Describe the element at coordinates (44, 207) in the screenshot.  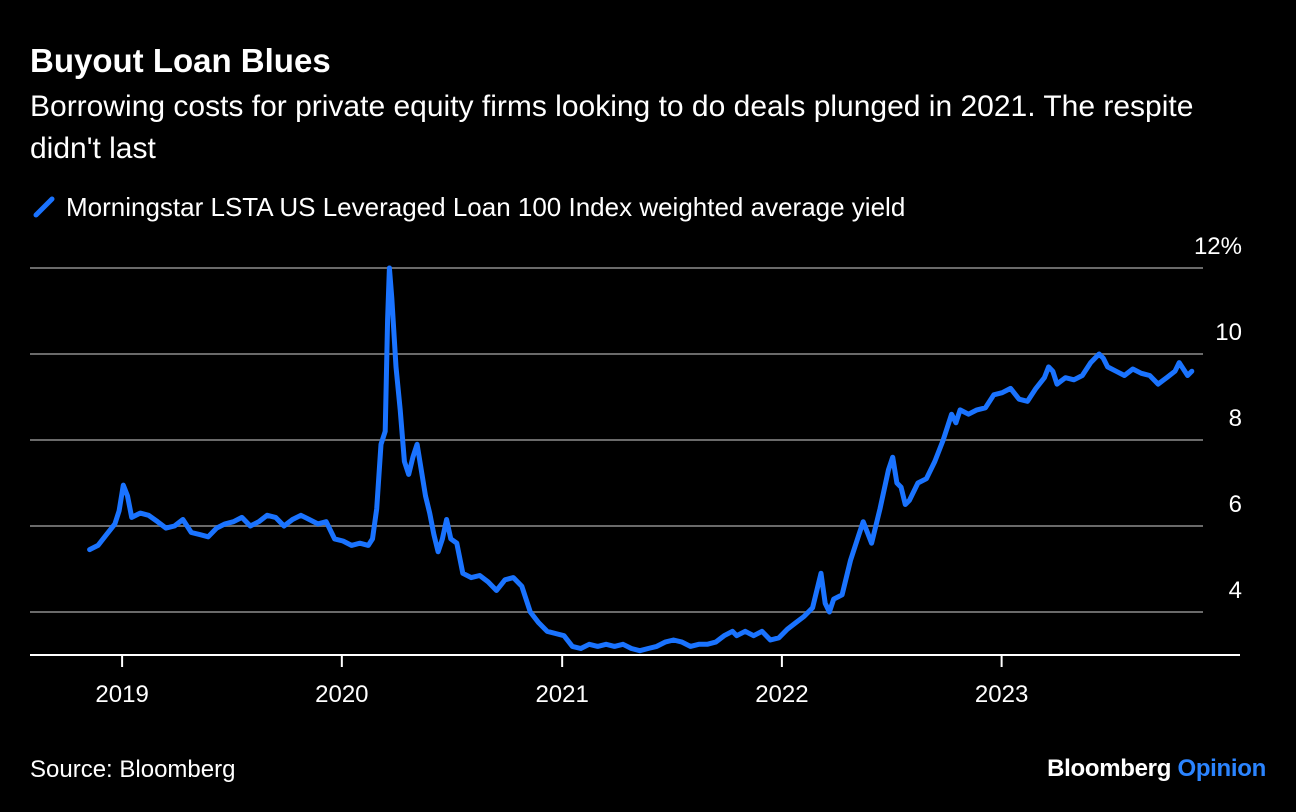
I see `legend-line-swatch` at that location.